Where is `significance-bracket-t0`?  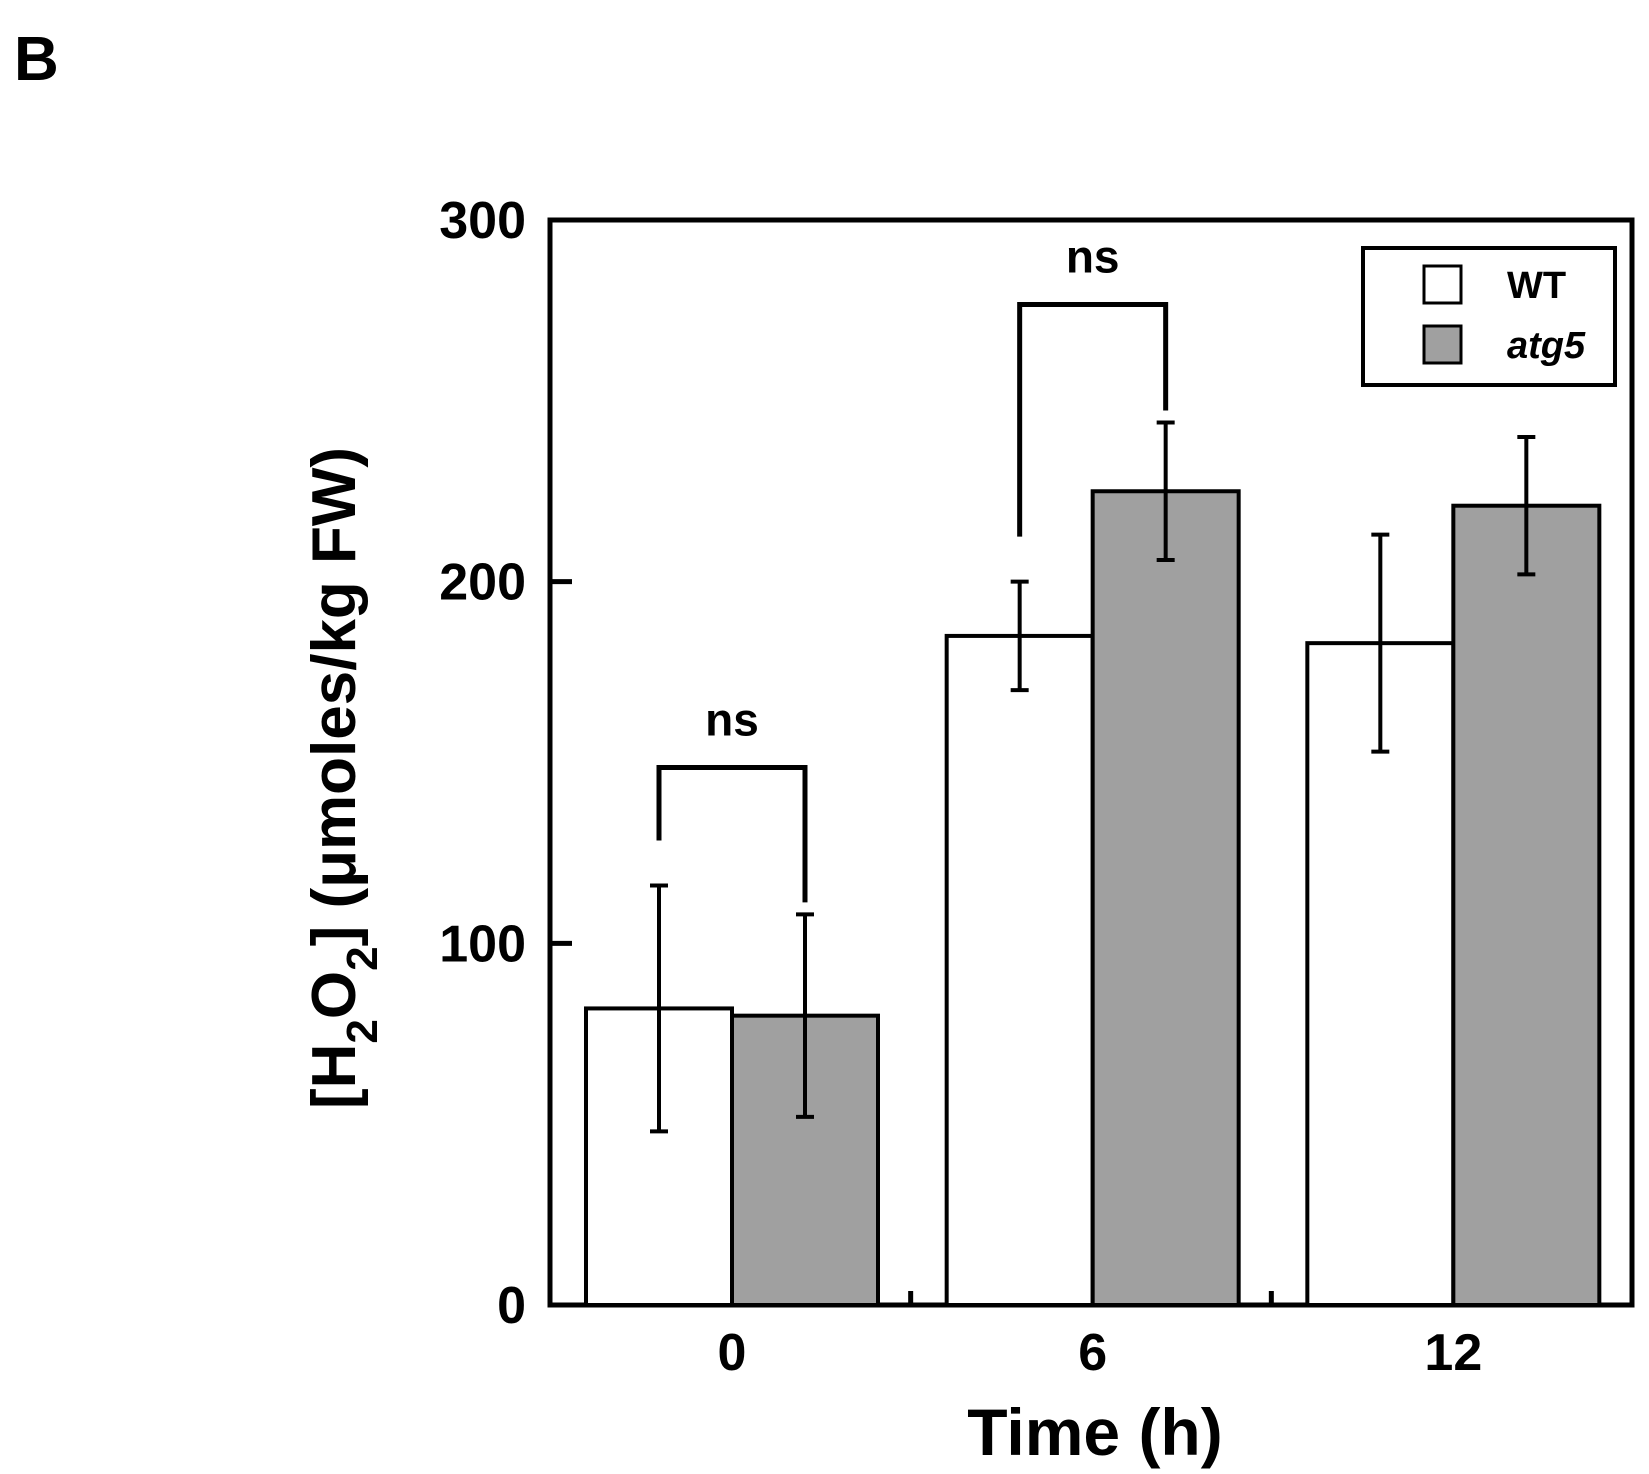
significance-bracket-t0 is located at coordinates (732, 833).